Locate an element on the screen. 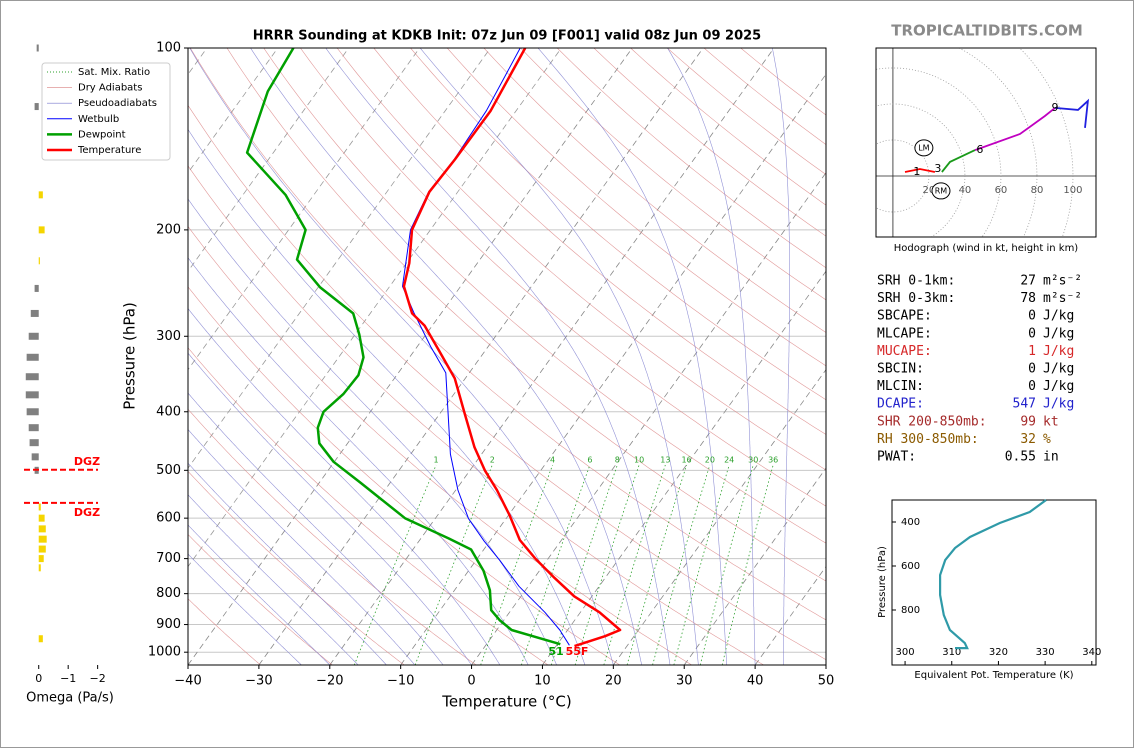 The image size is (1134, 748). omega-label: Omega (Pa/s) is located at coordinates (70, 698).